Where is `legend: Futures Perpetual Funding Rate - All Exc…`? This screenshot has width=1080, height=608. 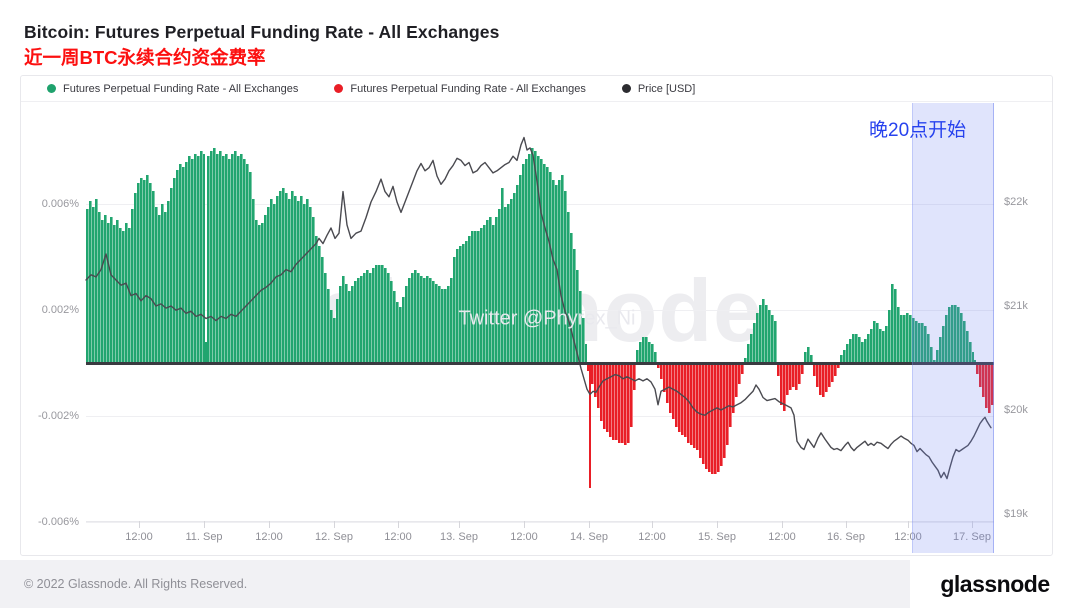
legend: Futures Perpetual Funding Rate - All Exc… is located at coordinates (536, 89).